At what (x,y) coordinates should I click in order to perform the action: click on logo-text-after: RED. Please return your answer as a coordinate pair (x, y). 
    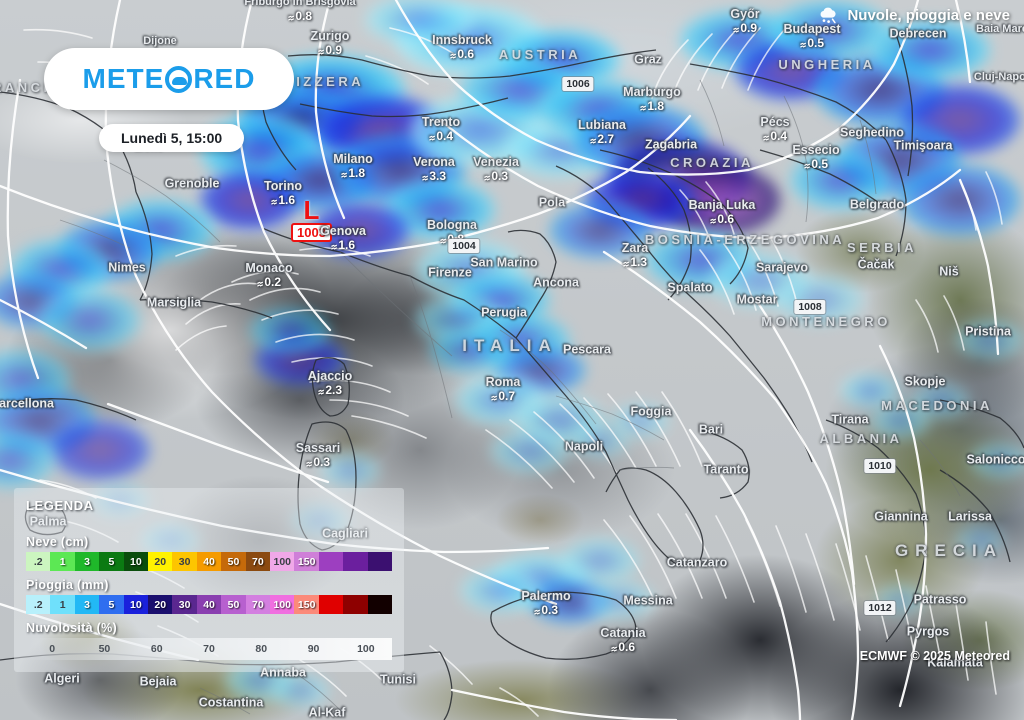
    Looking at the image, I should click on (224, 78).